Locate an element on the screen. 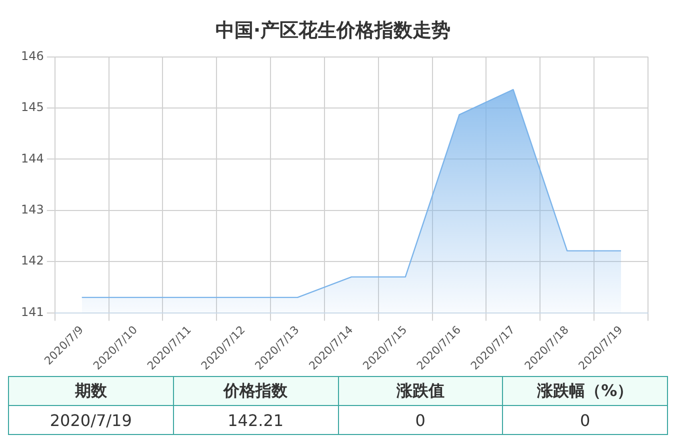 This screenshot has height=440, width=676. y-tick-label: 141 is located at coordinates (32, 311).